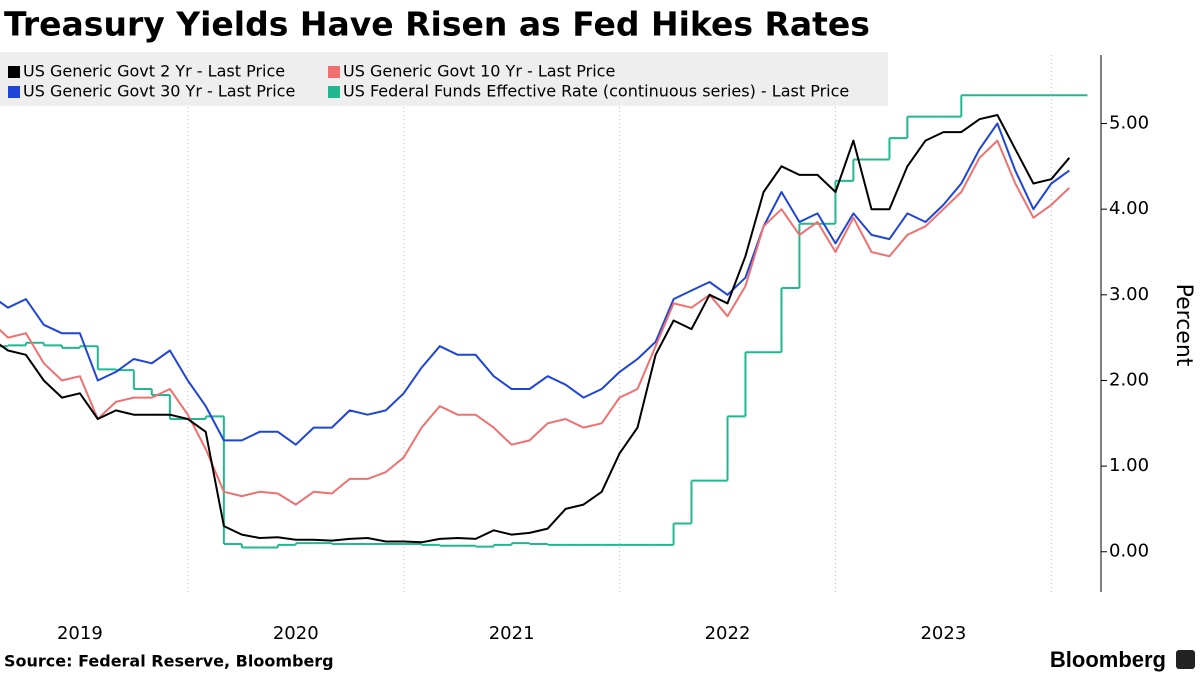 This screenshot has width=1200, height=675. What do you see at coordinates (1129, 123) in the screenshot?
I see `y-tick-label: 5.00` at bounding box center [1129, 123].